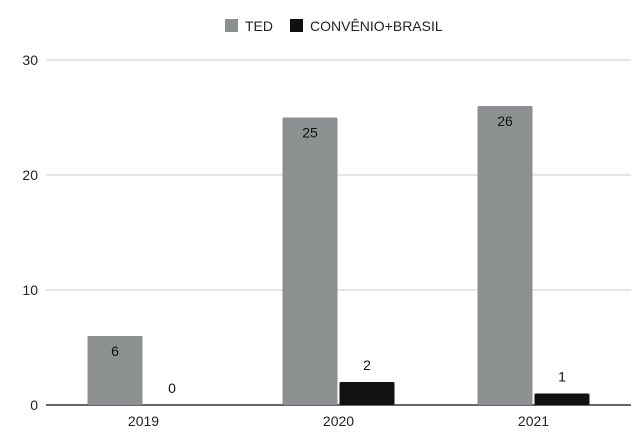  Describe the element at coordinates (376, 26) in the screenshot. I see `legend-label: CONVÊNIO+BRASIL` at that location.